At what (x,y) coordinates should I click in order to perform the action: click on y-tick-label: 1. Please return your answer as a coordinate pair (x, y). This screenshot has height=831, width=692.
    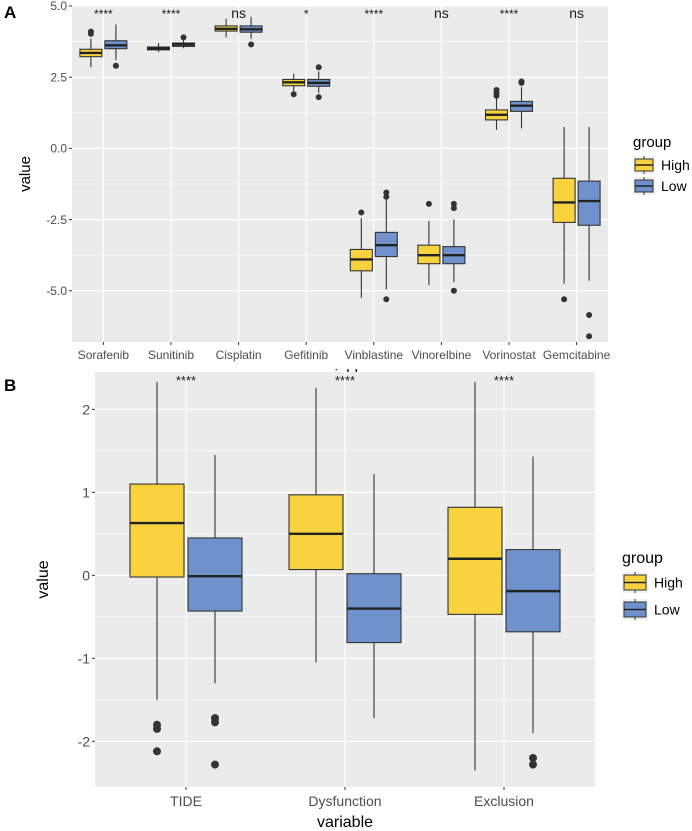
    Looking at the image, I should click on (86, 492).